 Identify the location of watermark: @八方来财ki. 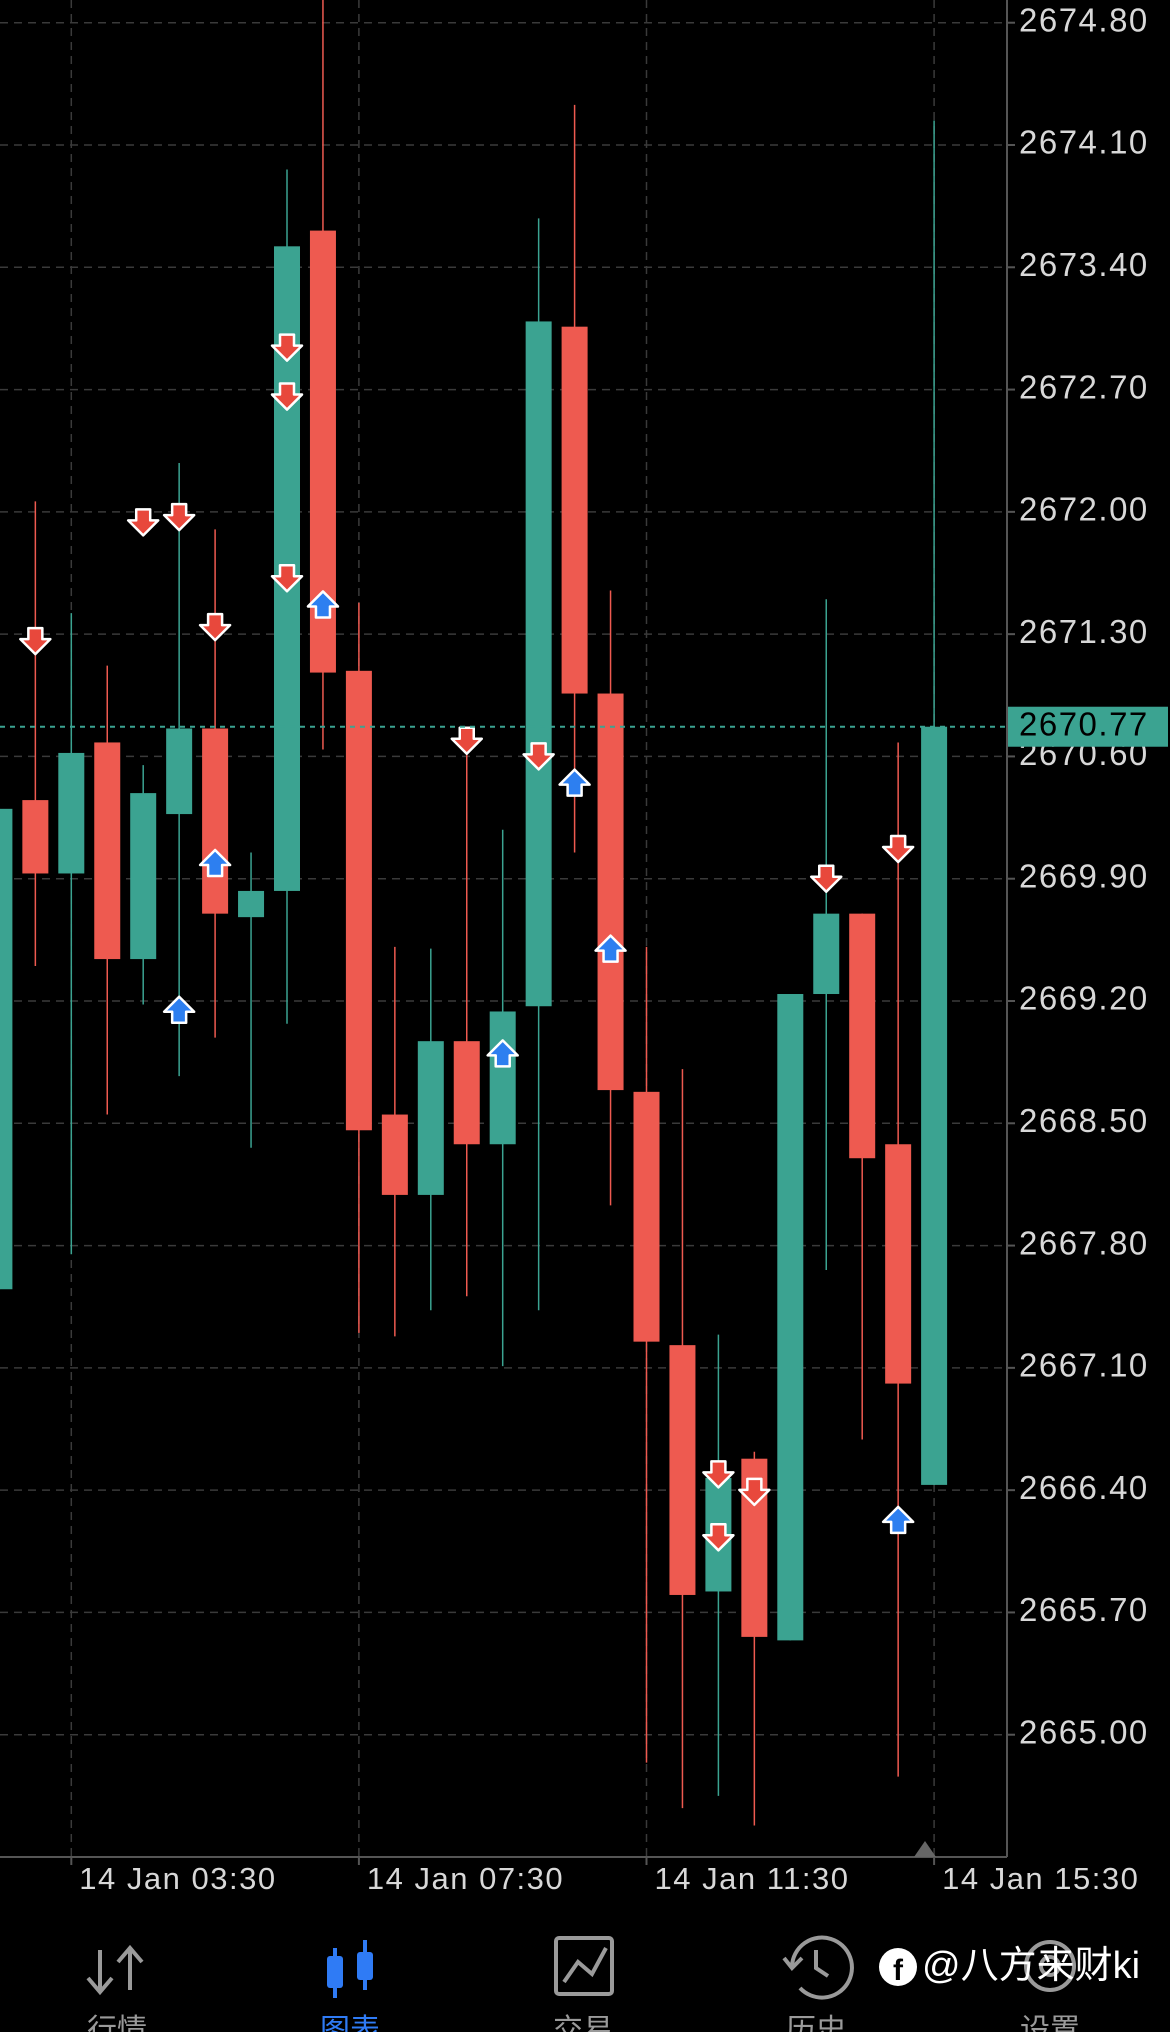
(1031, 1966).